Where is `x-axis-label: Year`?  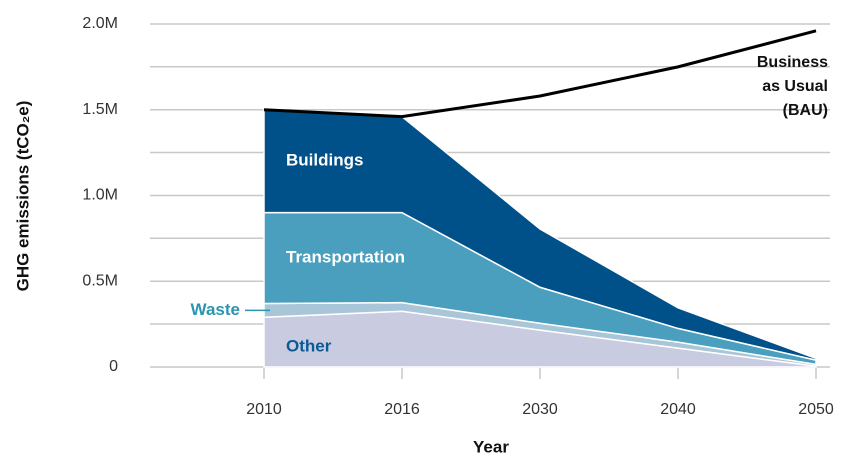
x-axis-label: Year is located at coordinates (491, 446).